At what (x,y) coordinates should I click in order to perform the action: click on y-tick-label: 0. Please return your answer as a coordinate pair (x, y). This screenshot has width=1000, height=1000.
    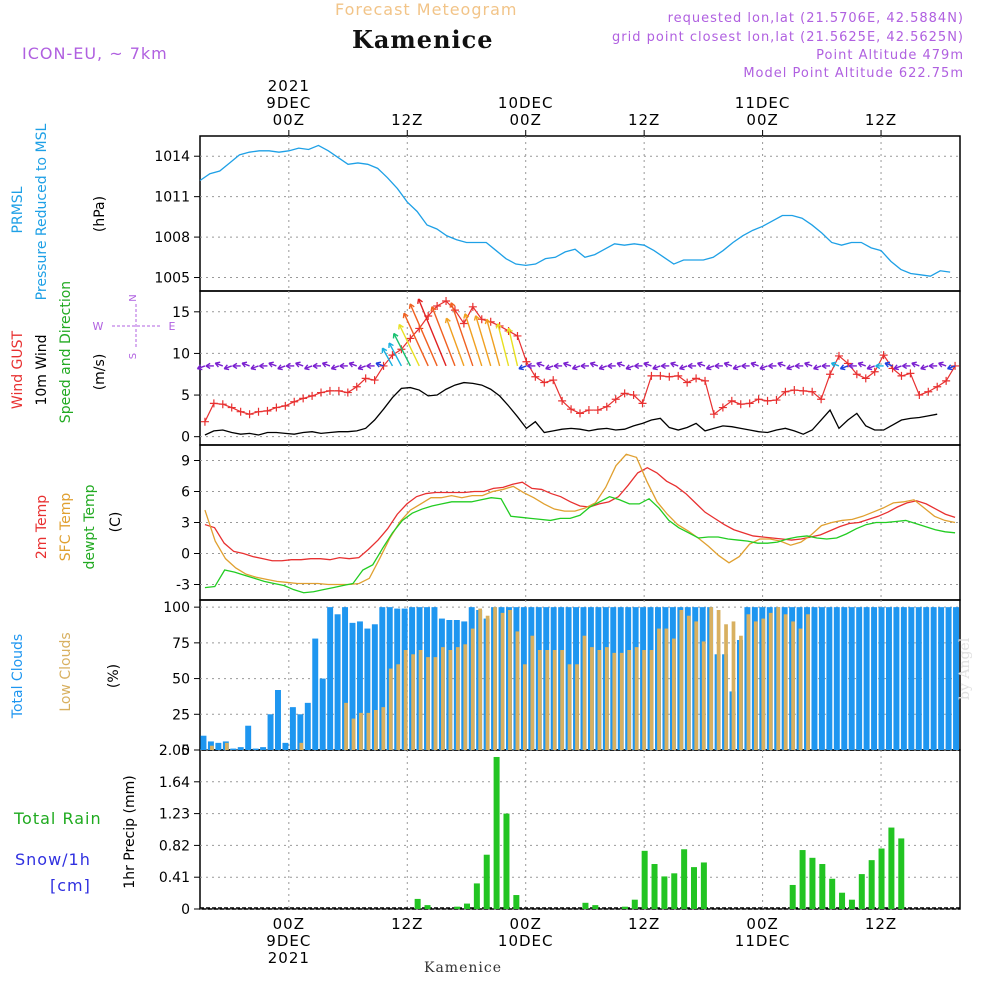
    Looking at the image, I should click on (185, 438).